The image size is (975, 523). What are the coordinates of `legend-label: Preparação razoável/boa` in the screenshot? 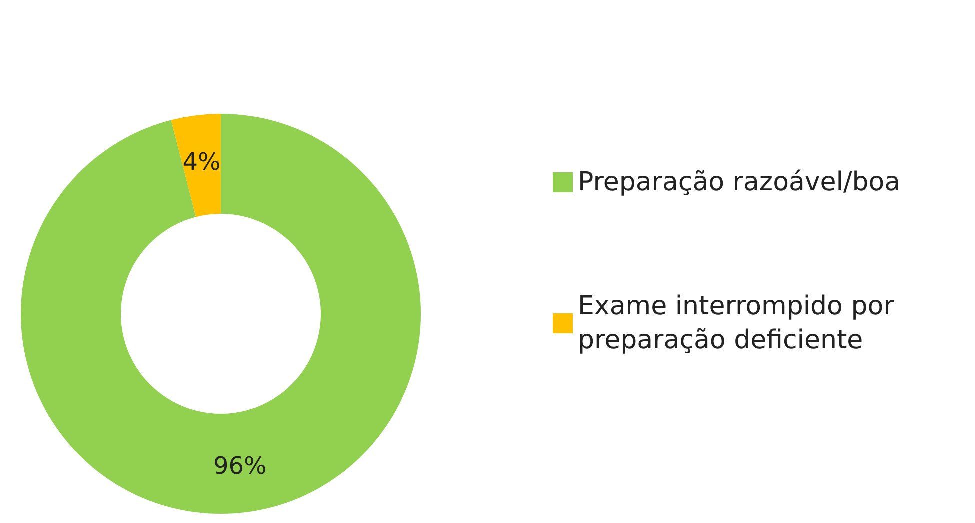 It's located at (739, 183).